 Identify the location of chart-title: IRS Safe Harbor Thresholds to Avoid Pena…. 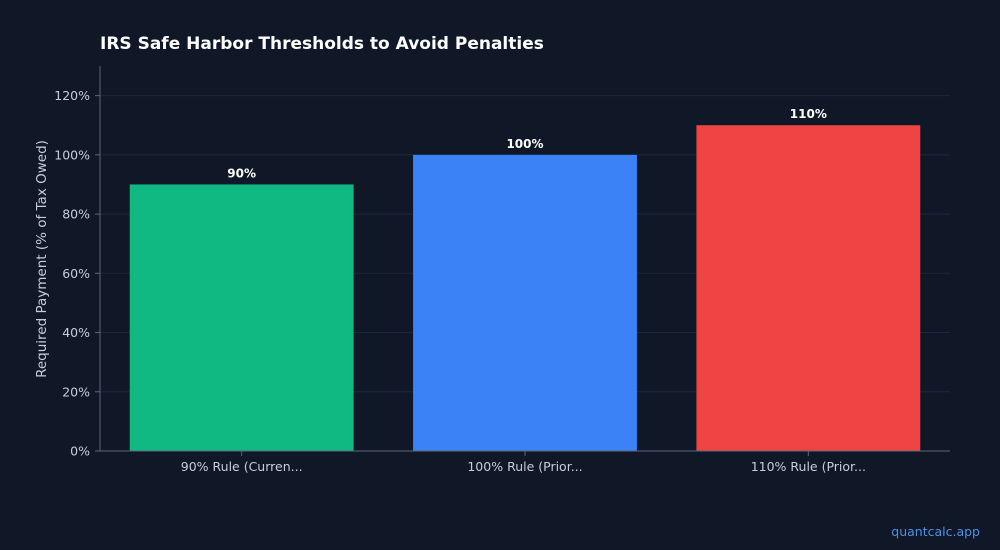
(322, 44).